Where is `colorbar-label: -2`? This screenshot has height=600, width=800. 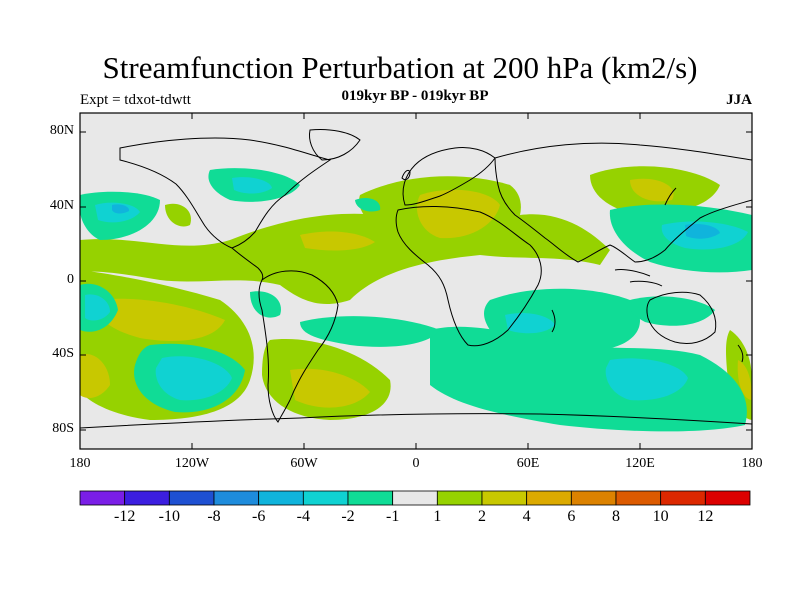
colorbar-label: -2 is located at coordinates (348, 516).